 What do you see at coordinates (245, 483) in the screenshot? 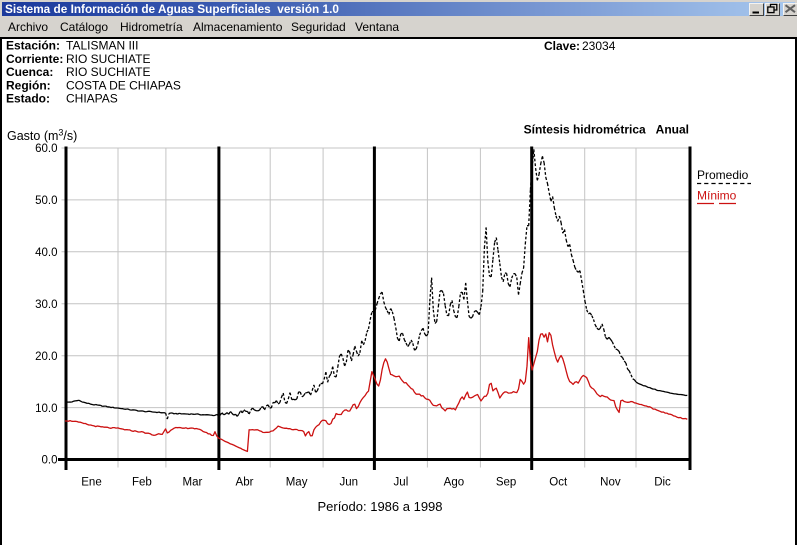
I see `svg-text: Abr` at bounding box center [245, 483].